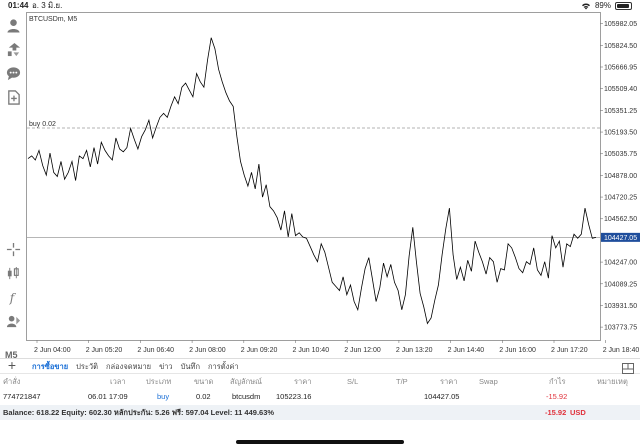  What do you see at coordinates (620, 46) in the screenshot?
I see `price-tick-label: 105824.50` at bounding box center [620, 46].